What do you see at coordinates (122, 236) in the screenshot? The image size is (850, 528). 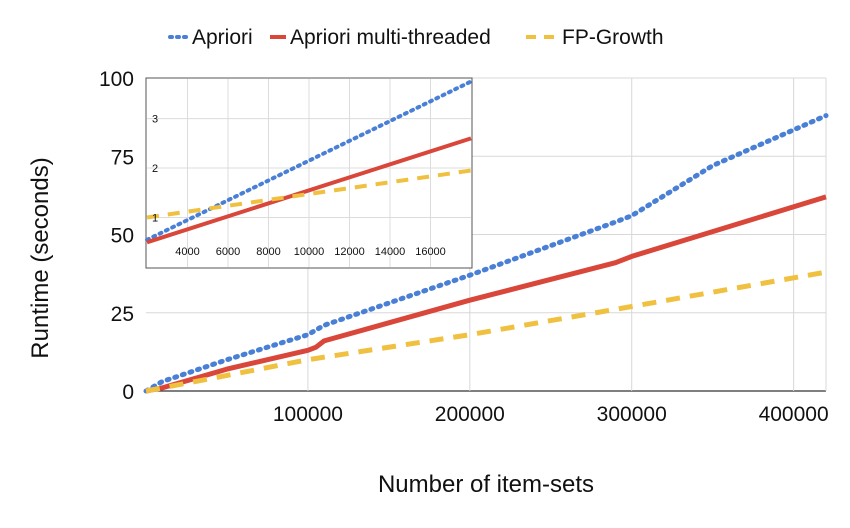 I see `y-tick-label: 50` at bounding box center [122, 236].